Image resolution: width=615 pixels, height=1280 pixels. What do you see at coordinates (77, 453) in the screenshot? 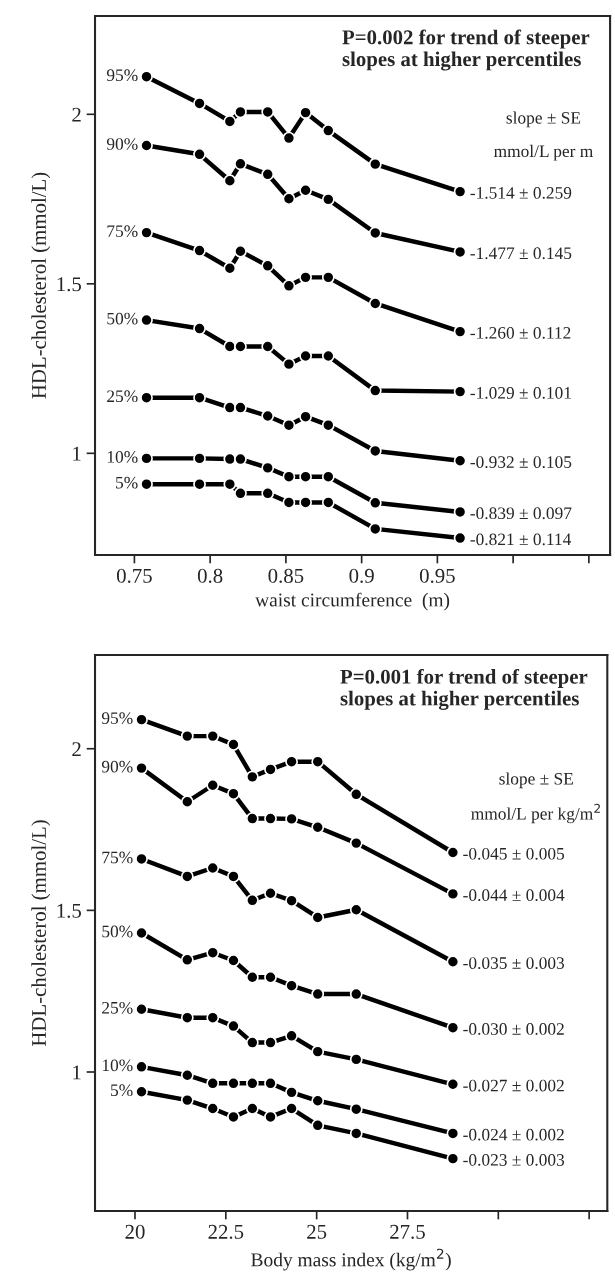
I see `y-tick-label: 1` at bounding box center [77, 453].